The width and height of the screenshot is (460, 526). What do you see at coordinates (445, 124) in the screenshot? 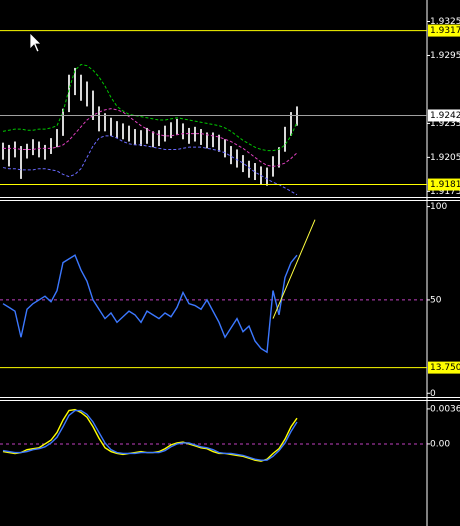
I see `y-tick-label: 1.9235` at bounding box center [445, 124].